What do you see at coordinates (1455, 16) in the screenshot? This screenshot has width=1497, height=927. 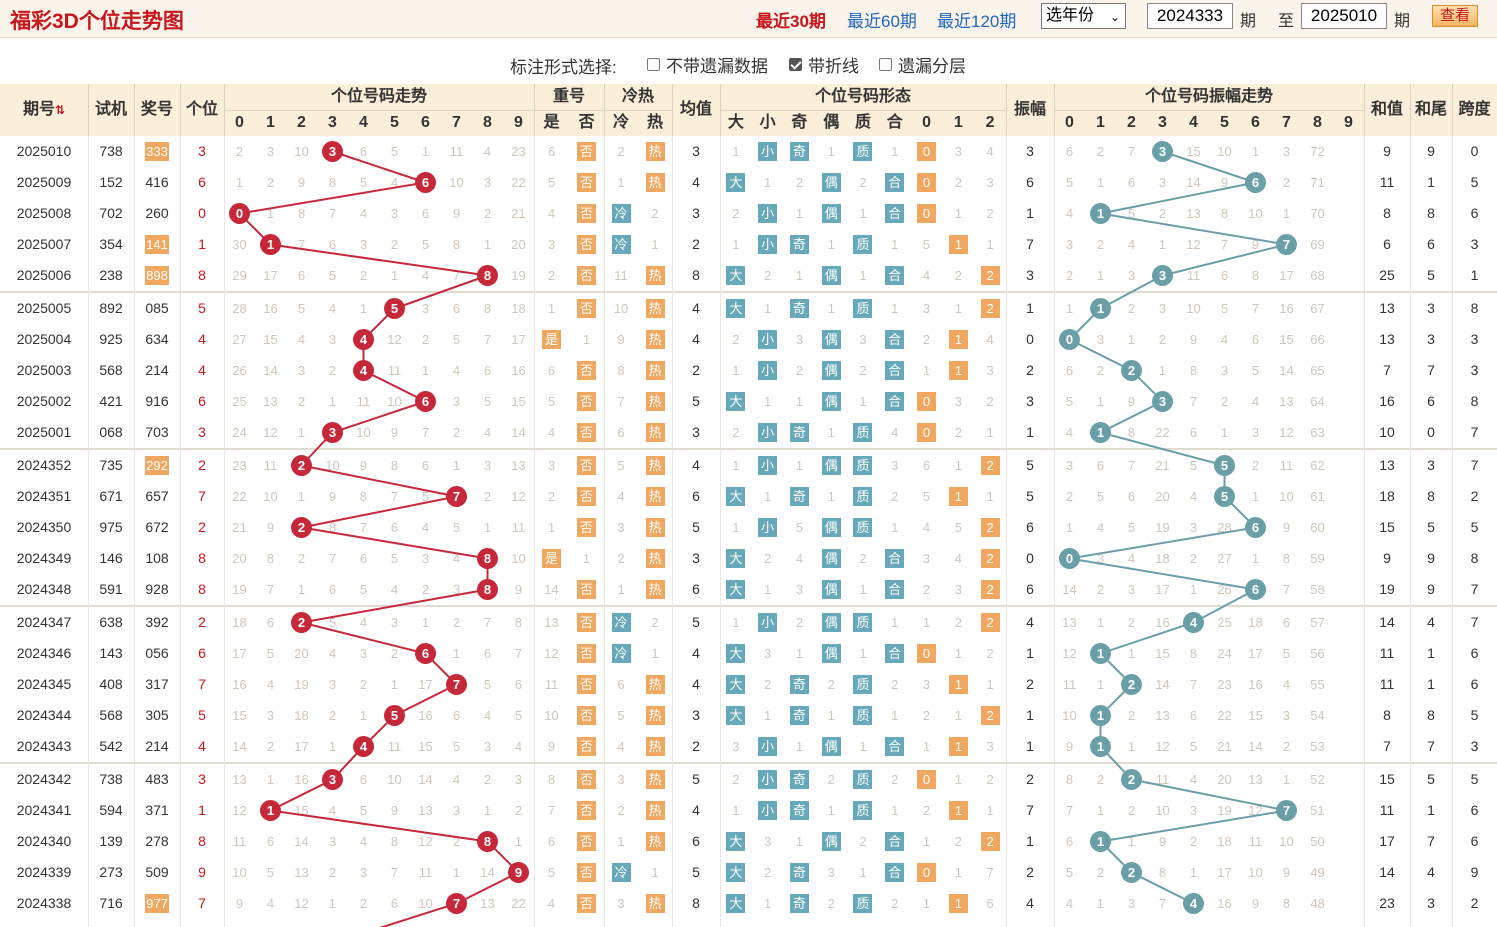 I see `query-button: 查看` at bounding box center [1455, 16].